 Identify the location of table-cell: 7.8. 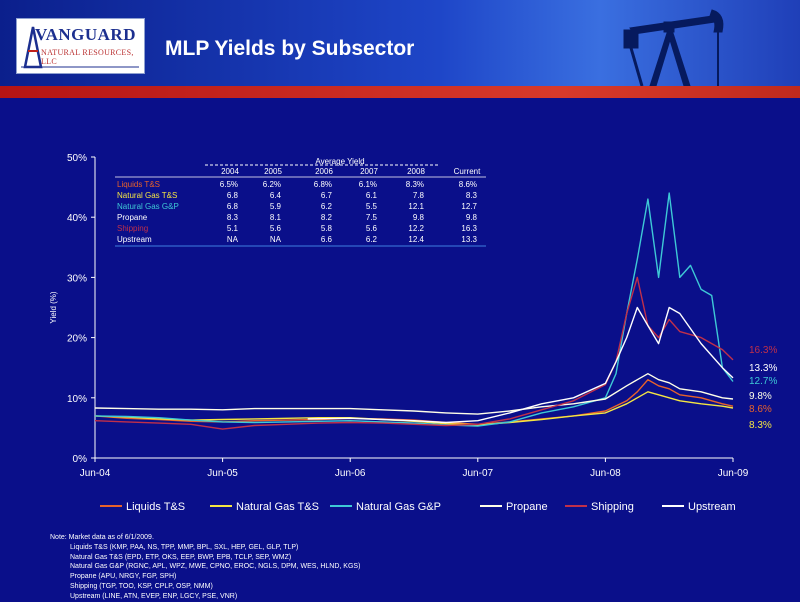
(419, 195).